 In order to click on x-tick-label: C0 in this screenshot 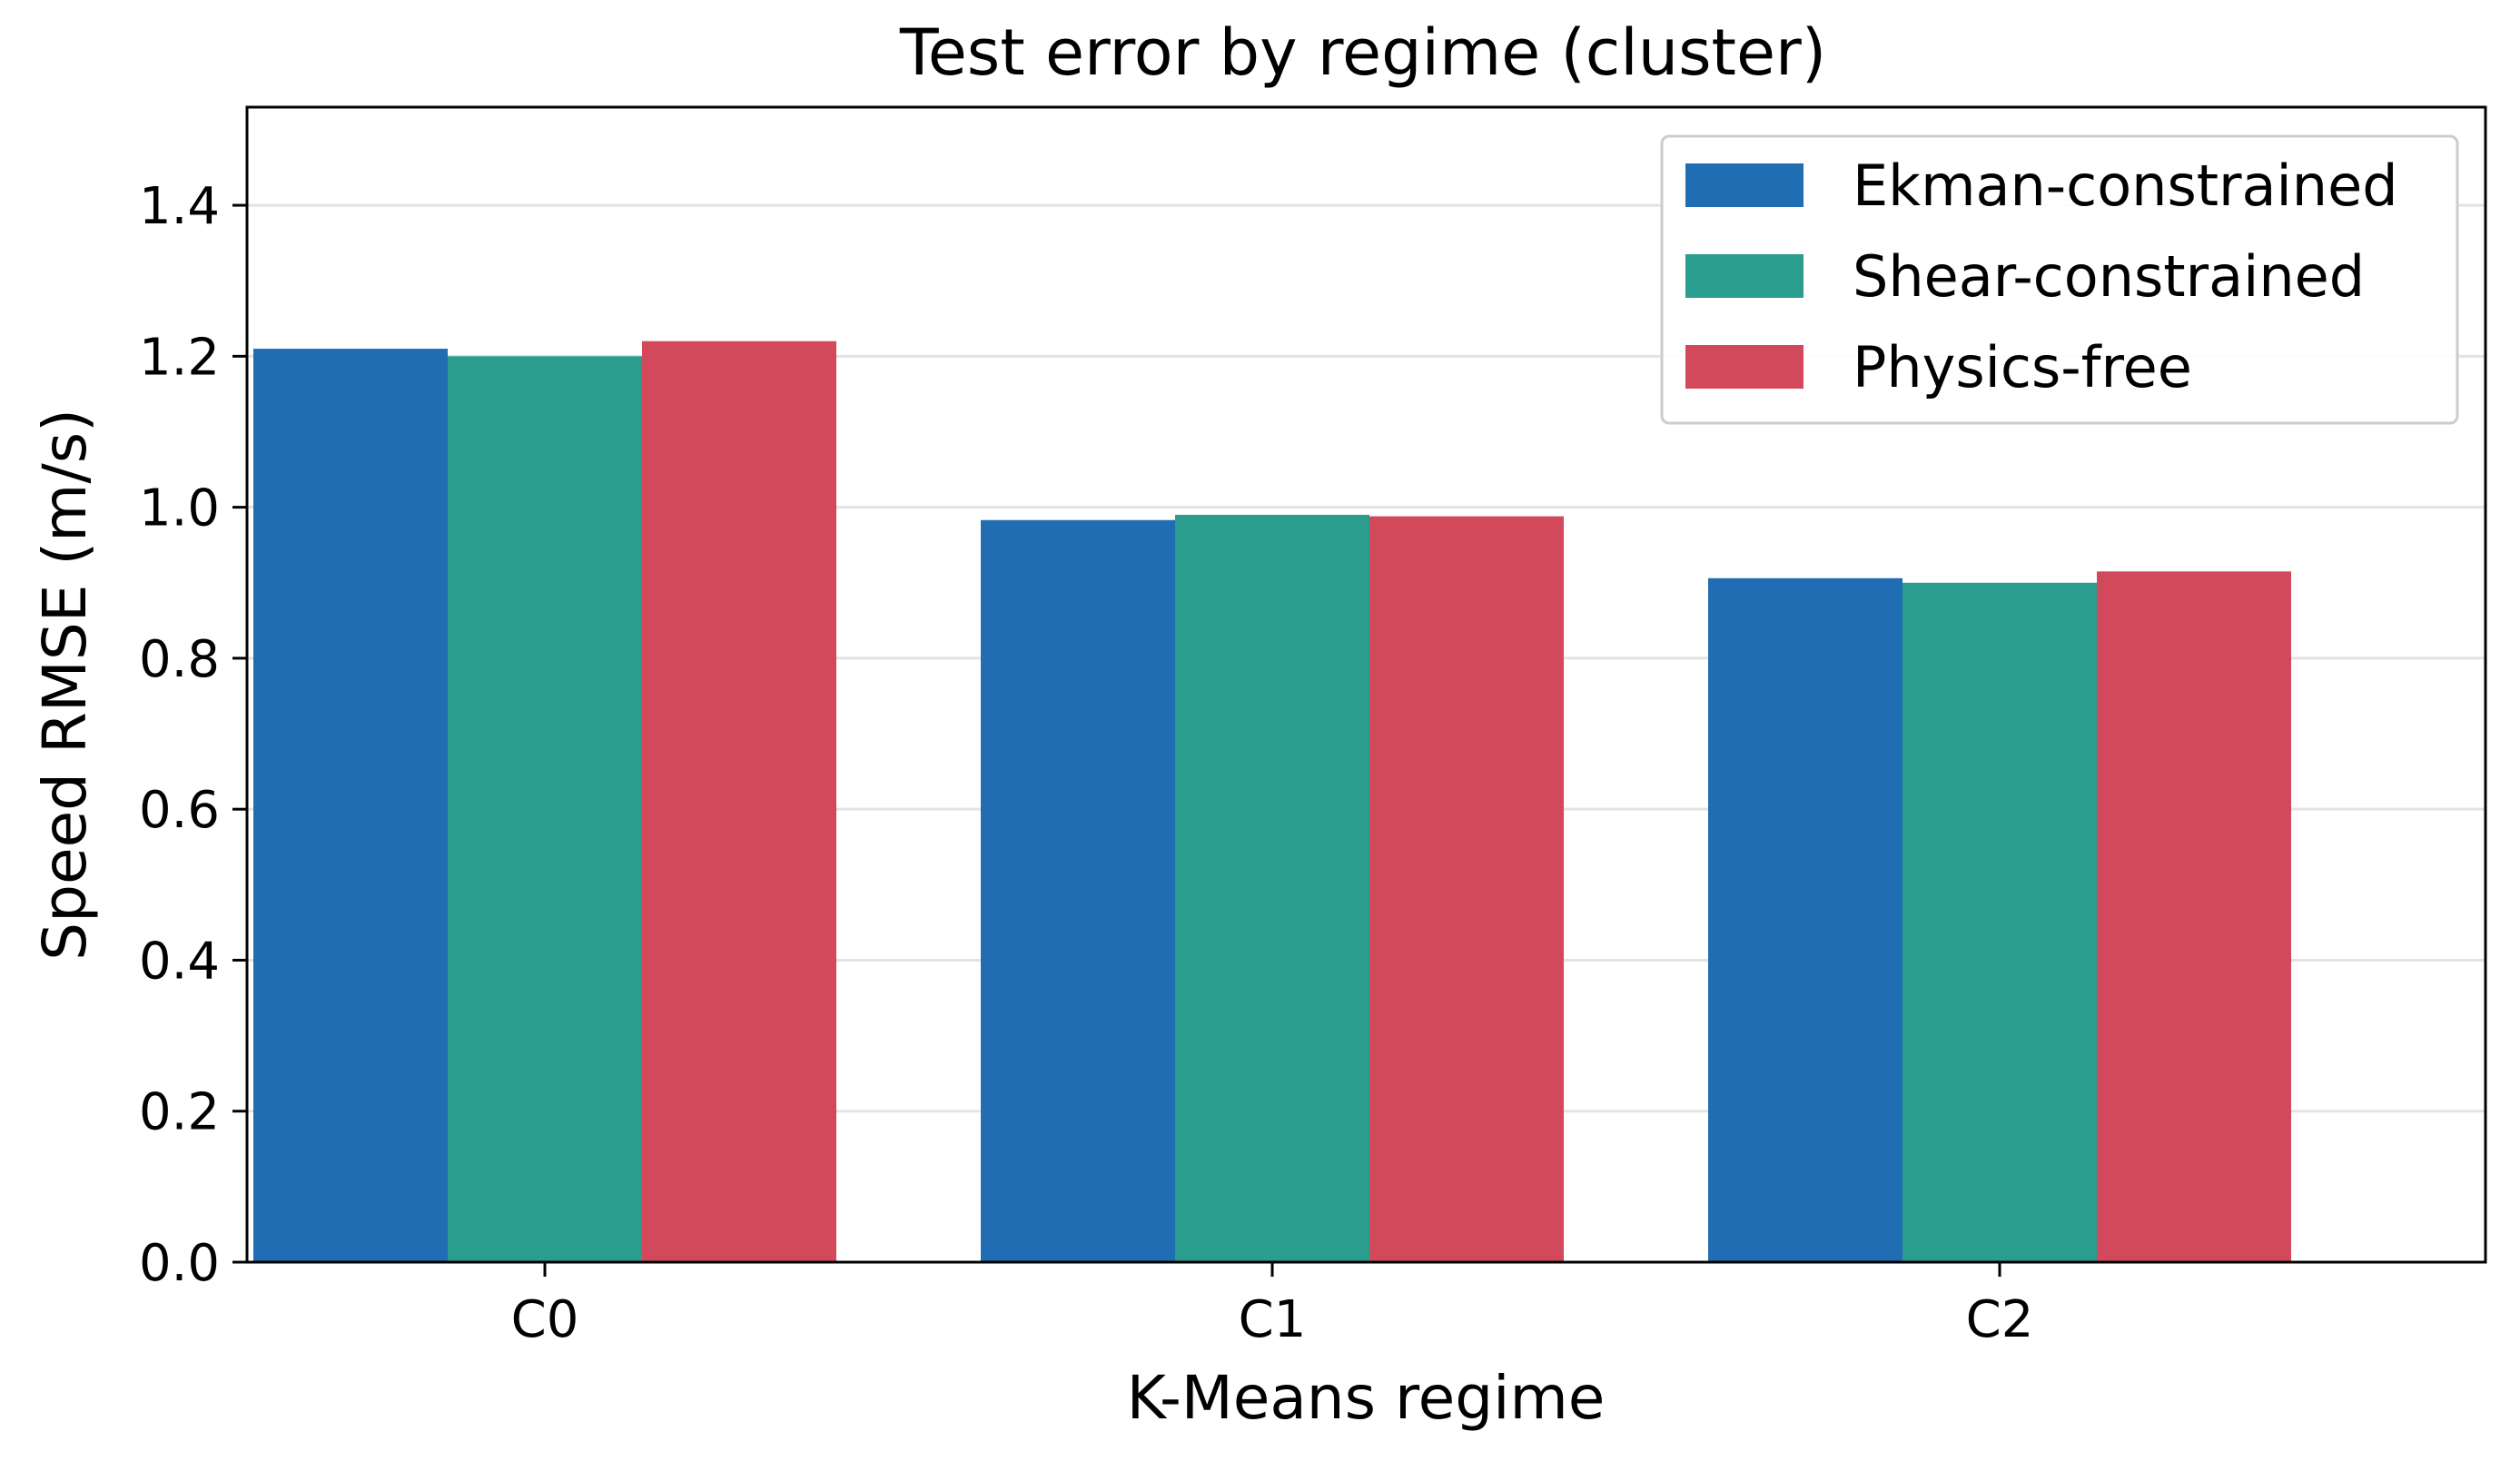, I will do `click(545, 1320)`.